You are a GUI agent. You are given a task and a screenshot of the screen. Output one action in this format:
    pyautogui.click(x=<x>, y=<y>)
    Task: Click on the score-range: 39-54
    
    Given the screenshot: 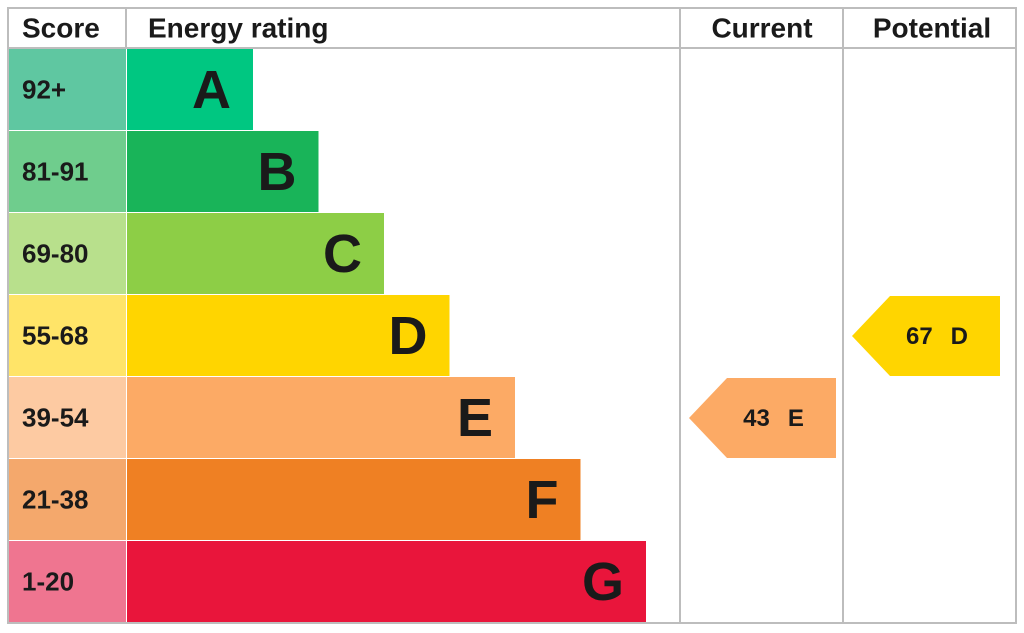 What is the action you would take?
    pyautogui.click(x=55, y=417)
    